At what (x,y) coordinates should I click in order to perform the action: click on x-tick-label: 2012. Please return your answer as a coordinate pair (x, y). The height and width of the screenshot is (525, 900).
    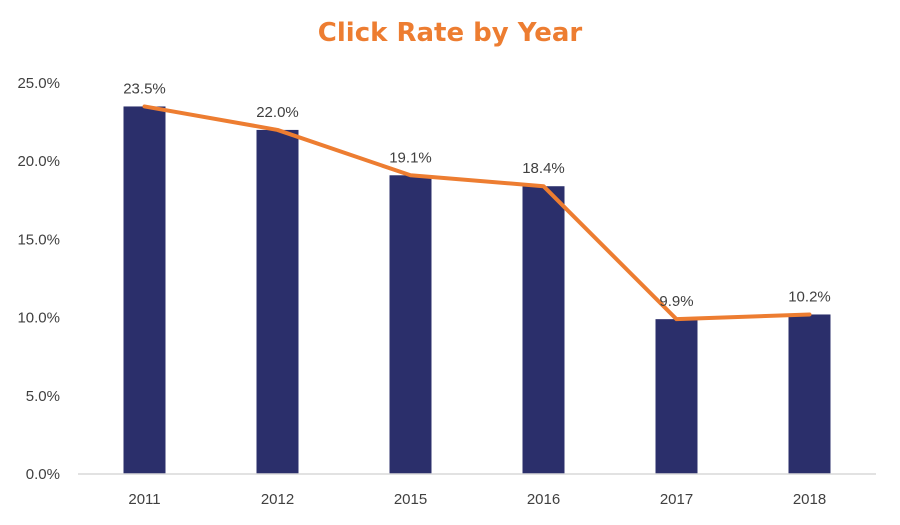
    Looking at the image, I should click on (277, 499).